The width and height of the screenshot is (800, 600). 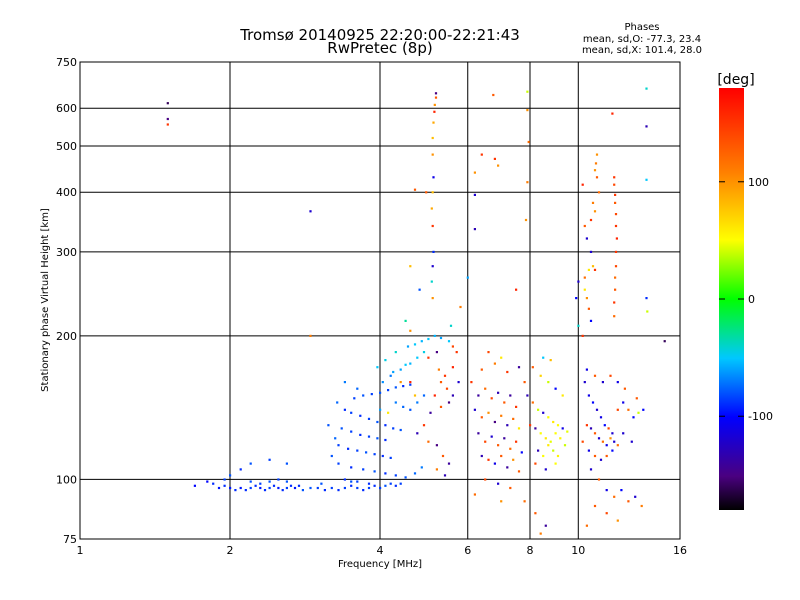 I want to click on y-tick-label: 200, so click(x=66, y=336).